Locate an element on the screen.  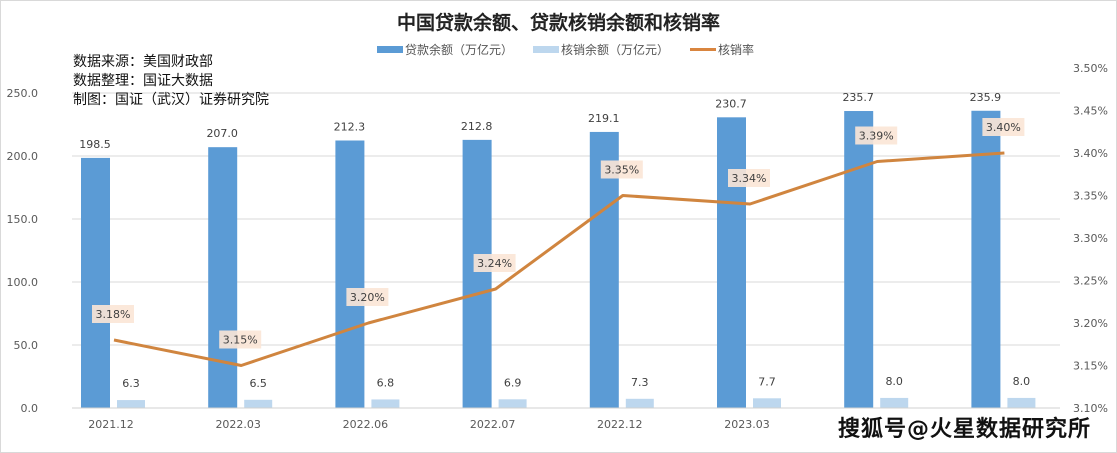
right-axis-tick: 3.20% is located at coordinates (1090, 323).